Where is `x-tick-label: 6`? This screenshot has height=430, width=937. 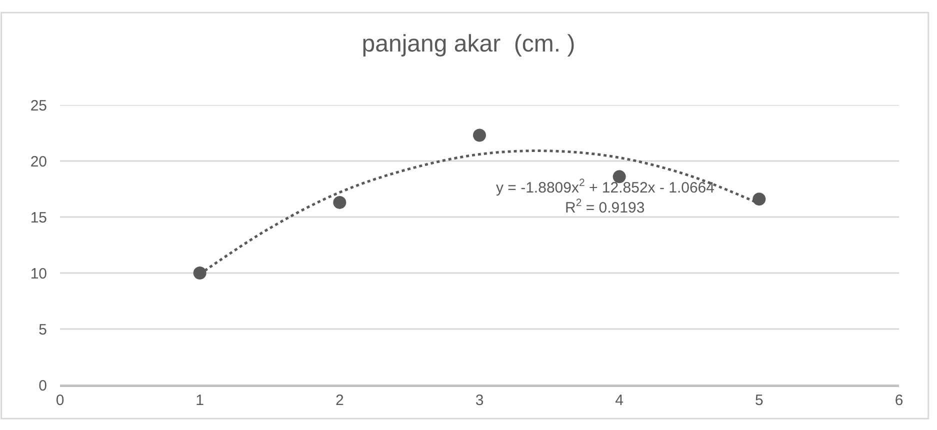 x-tick-label: 6 is located at coordinates (899, 400).